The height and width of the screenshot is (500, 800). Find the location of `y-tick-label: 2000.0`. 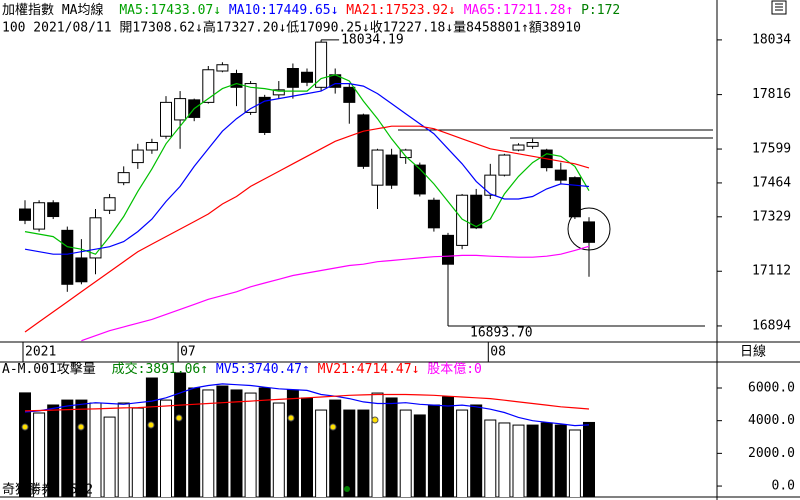

y-tick-label: 2000.0 is located at coordinates (771, 453).